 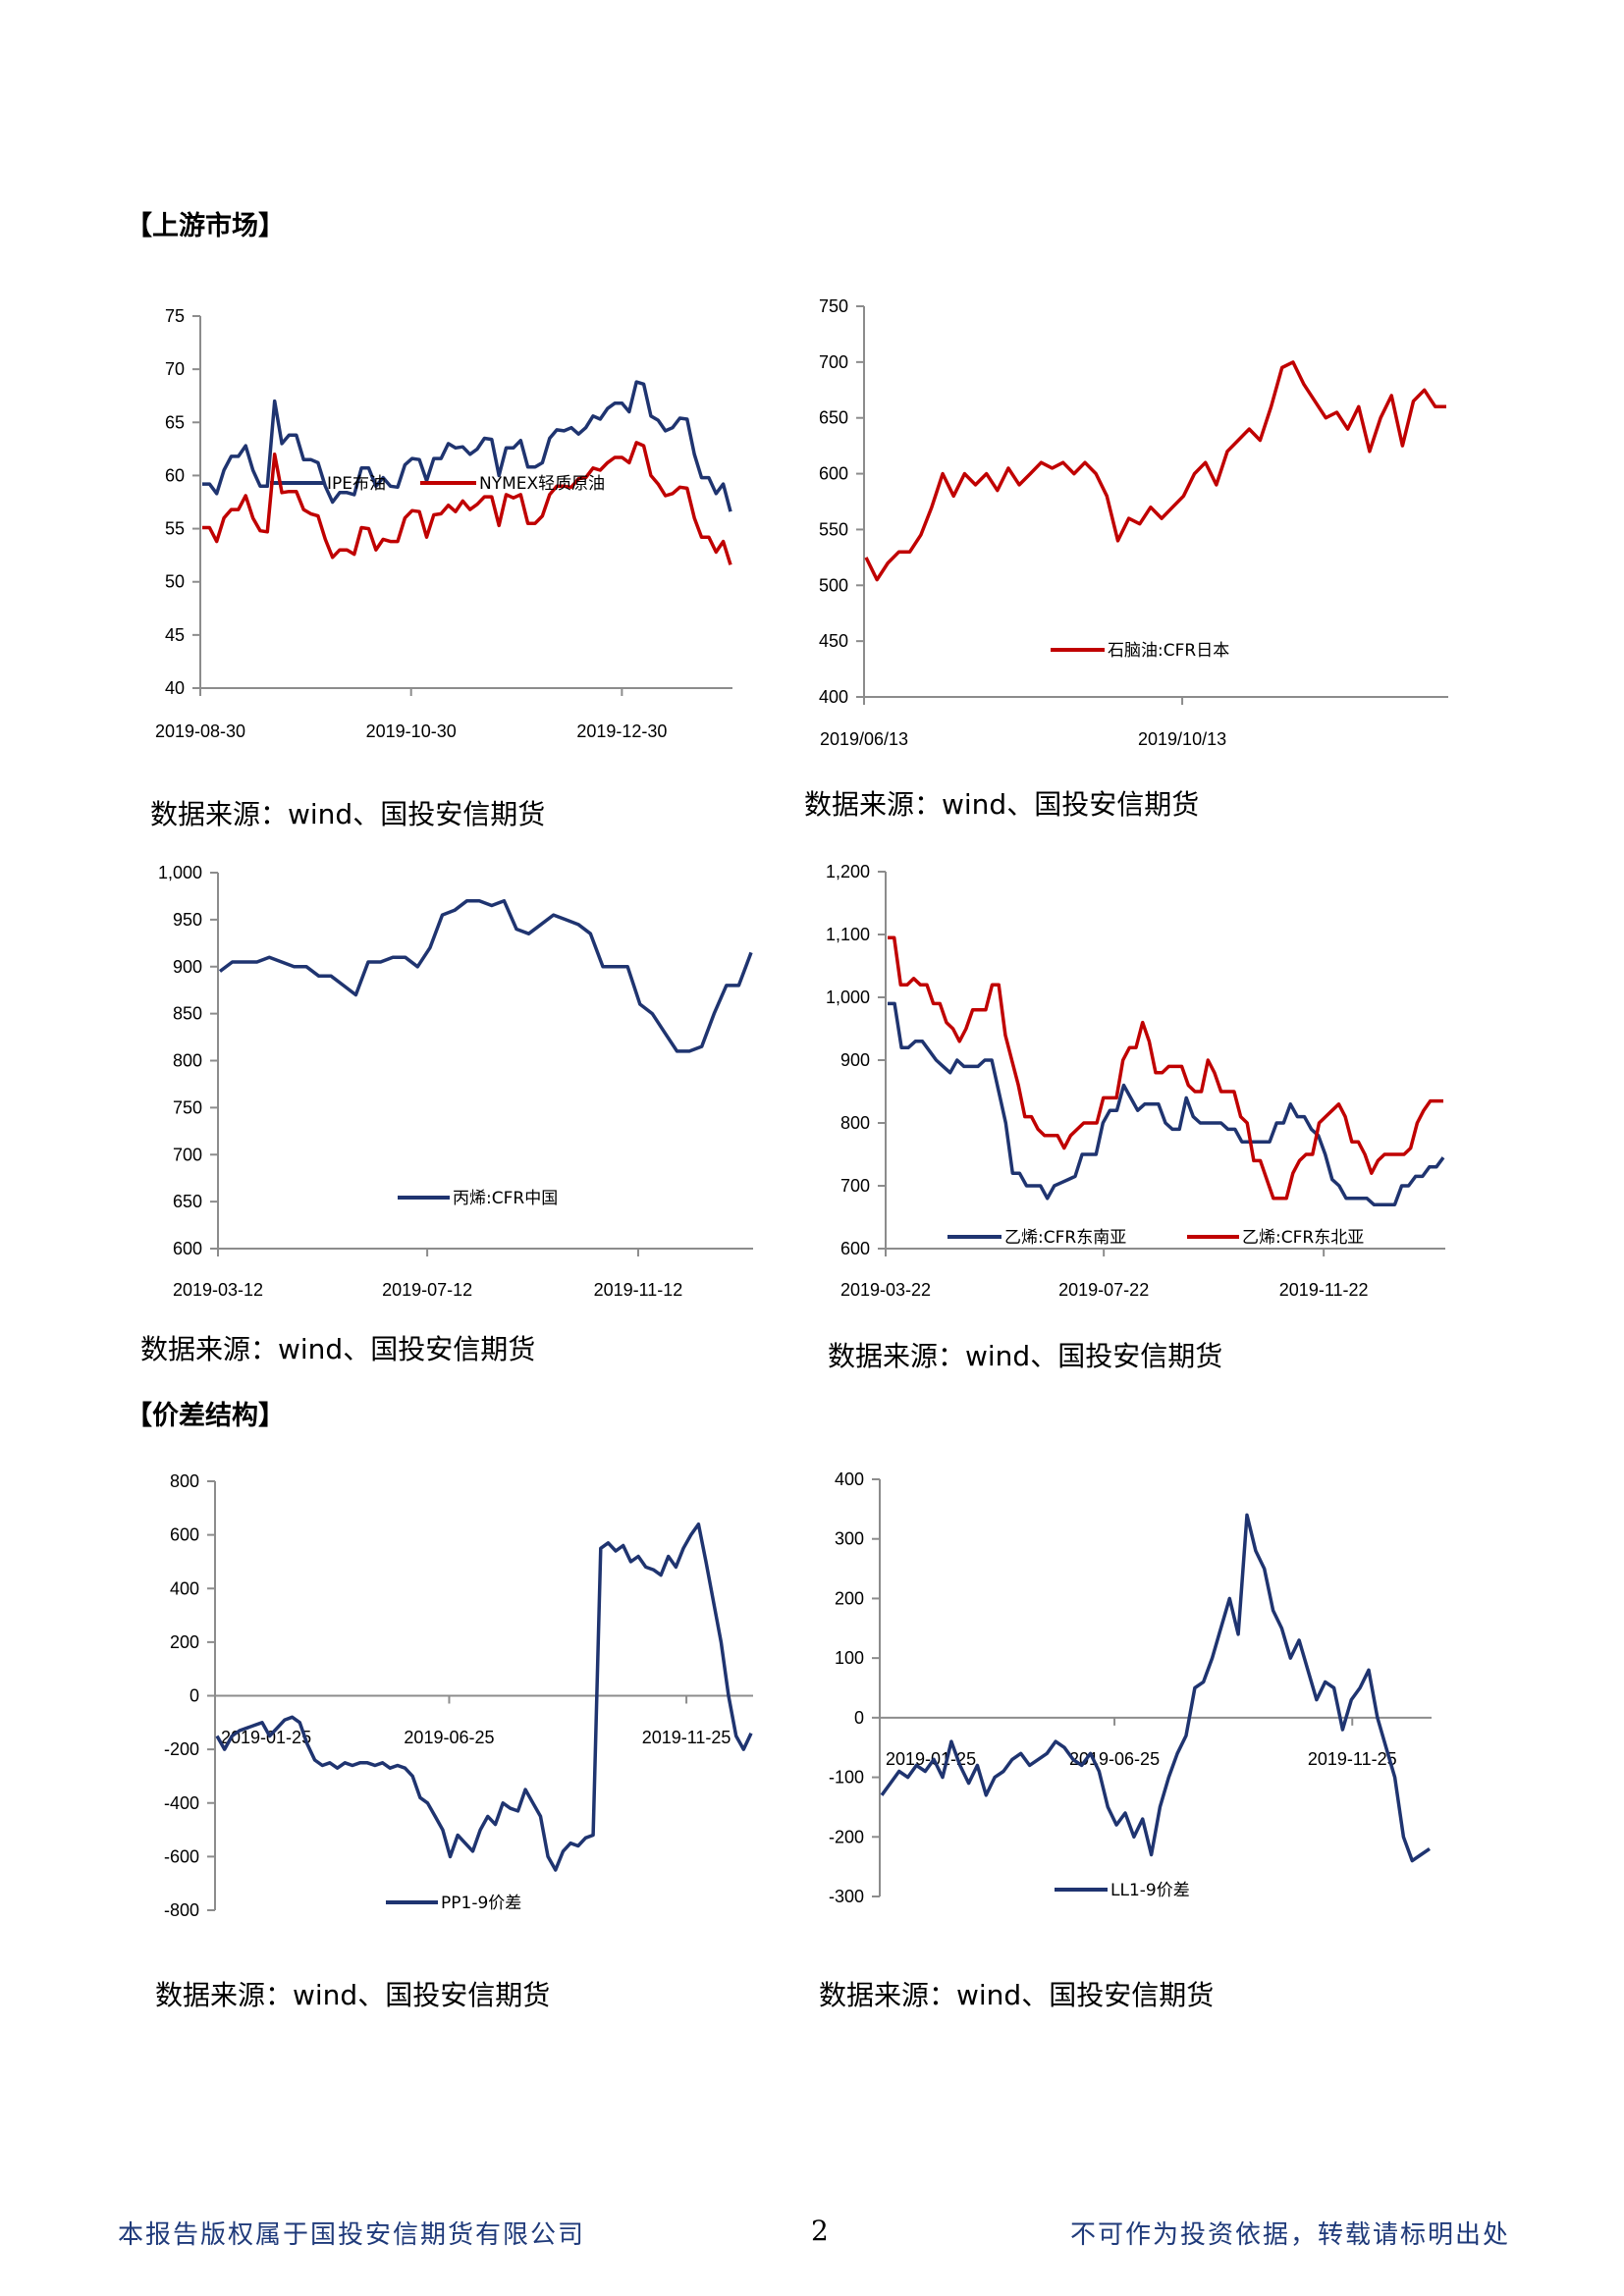 What do you see at coordinates (864, 739) in the screenshot?
I see `x-tick-label: 2019/06/13` at bounding box center [864, 739].